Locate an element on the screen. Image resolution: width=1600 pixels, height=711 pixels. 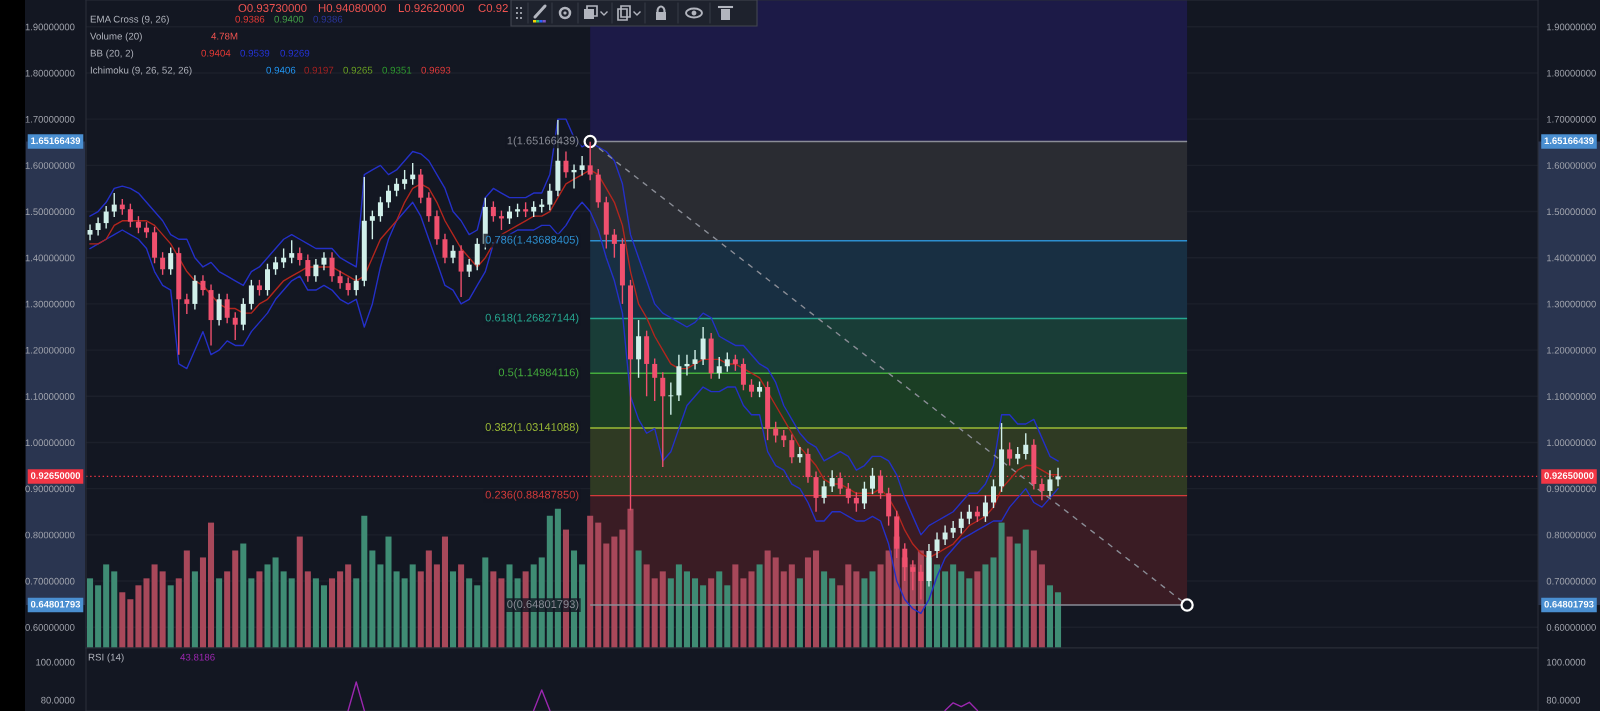
annotation: 0.9539 is located at coordinates (255, 53).